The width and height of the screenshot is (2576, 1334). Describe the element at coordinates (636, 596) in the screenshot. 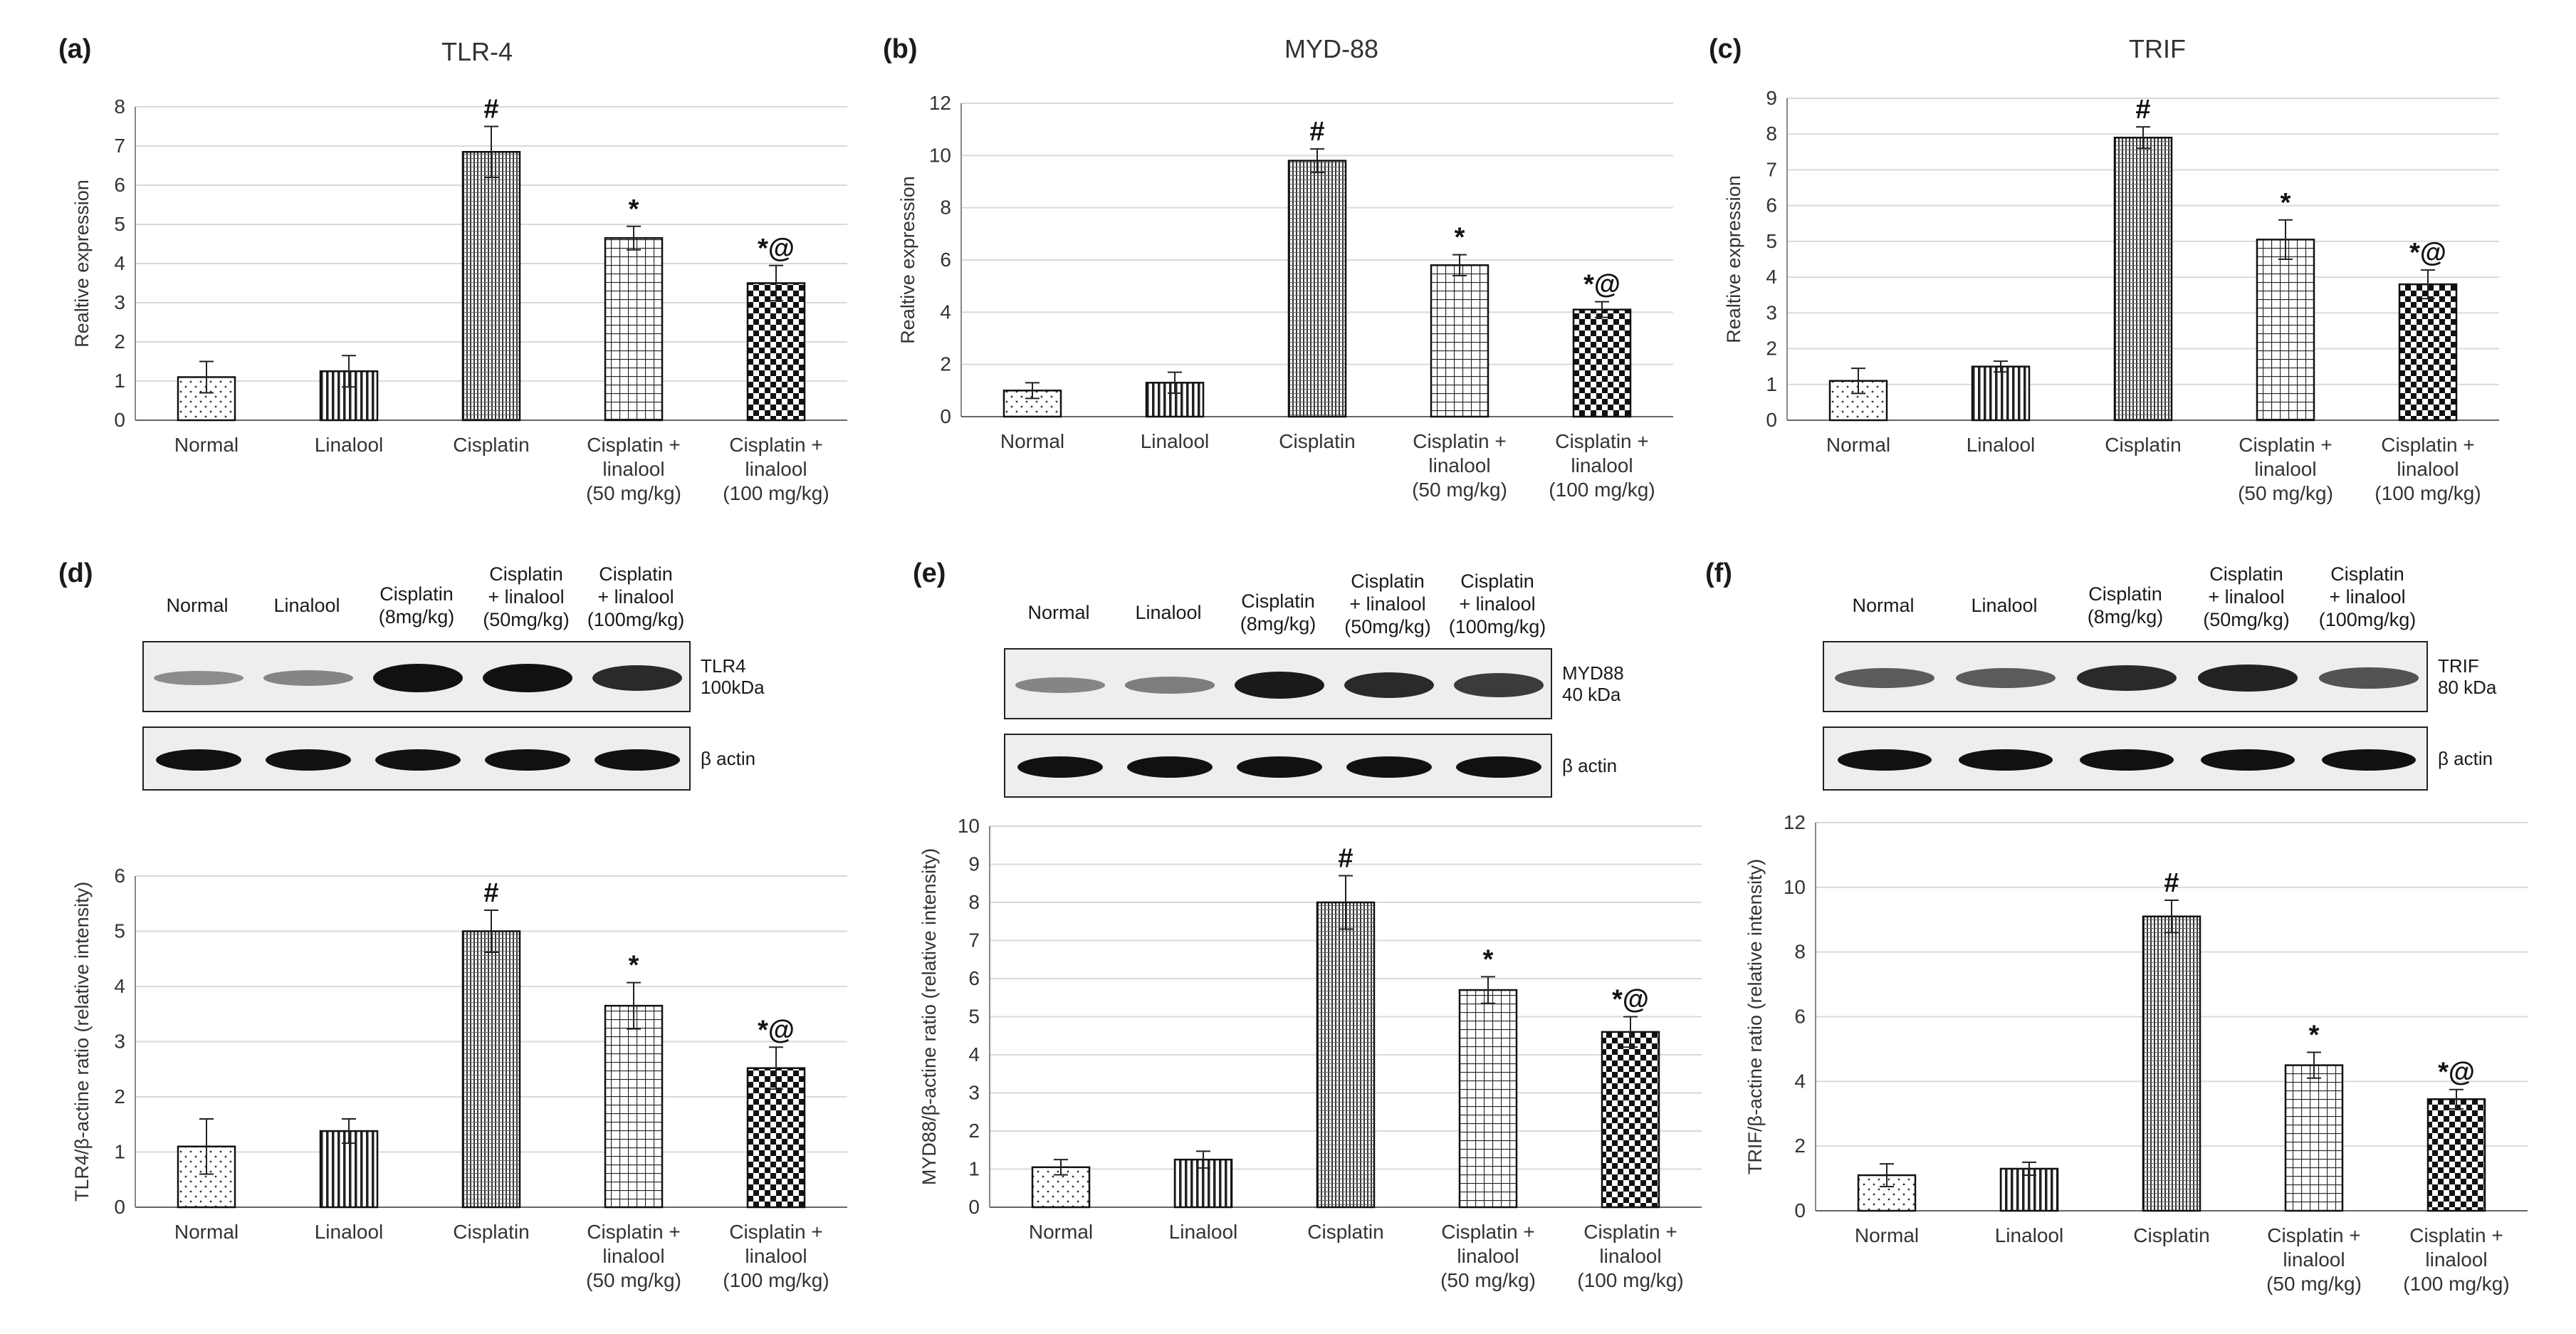

I see `blot-lane-header: Cisplatin + linalool (100mg/kg)` at that location.